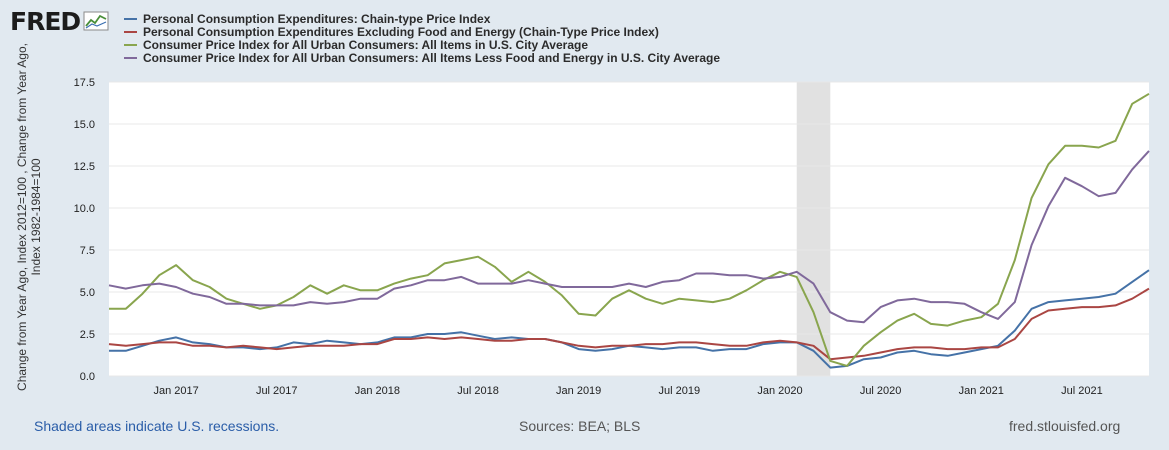 The height and width of the screenshot is (450, 1169). What do you see at coordinates (981, 391) in the screenshot?
I see `x-tick-label: Jan 2021` at bounding box center [981, 391].